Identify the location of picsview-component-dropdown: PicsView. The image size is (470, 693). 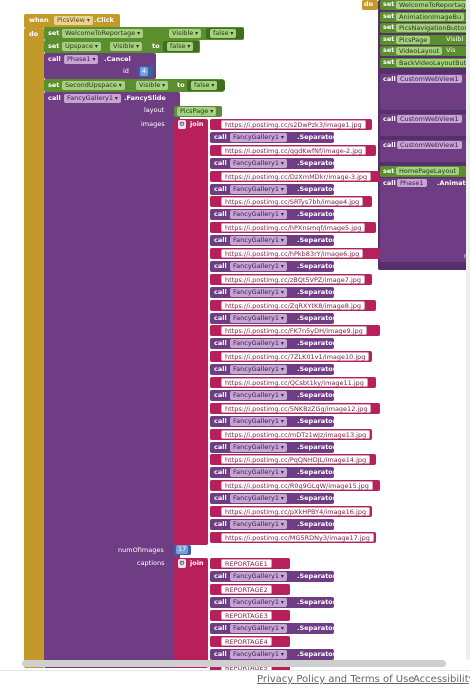
(73, 20).